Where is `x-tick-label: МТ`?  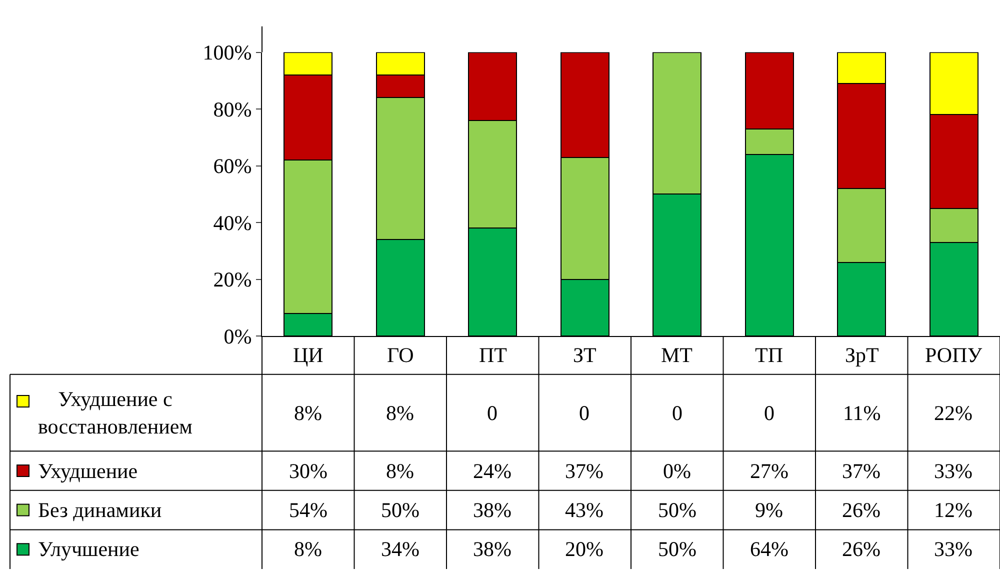
x-tick-label: МТ is located at coordinates (677, 355).